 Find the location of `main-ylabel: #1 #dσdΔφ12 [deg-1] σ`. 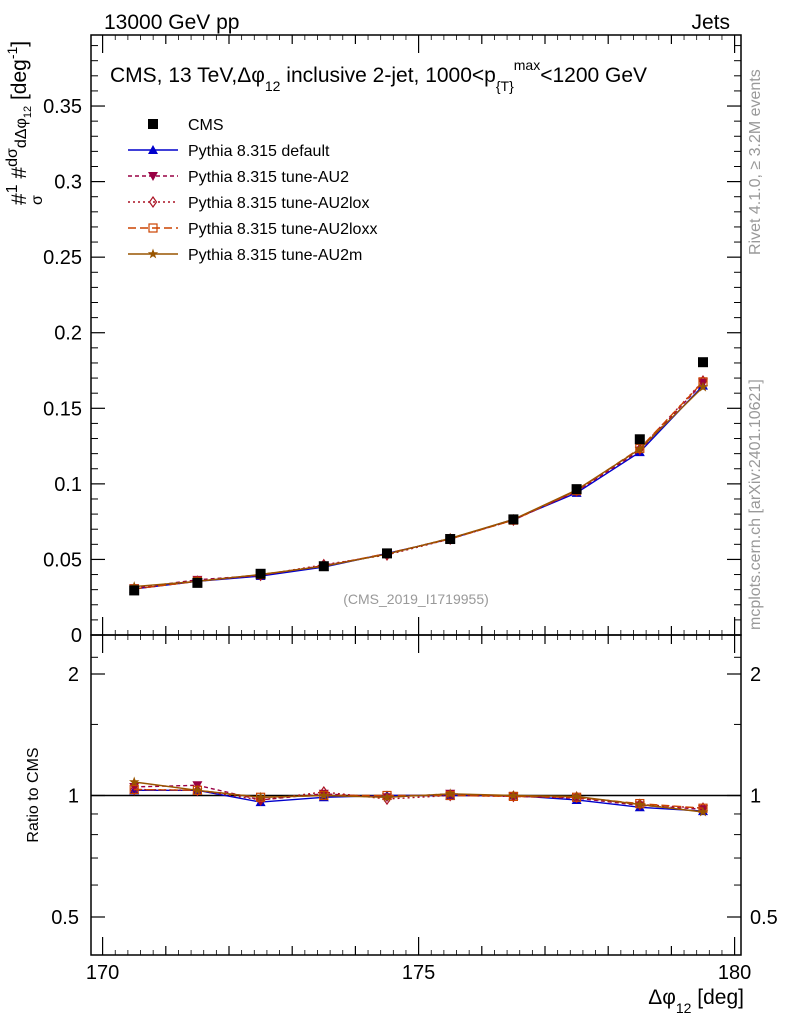

main-ylabel: #1 #dσdΔφ12 [deg-1] σ is located at coordinates (25, 123).